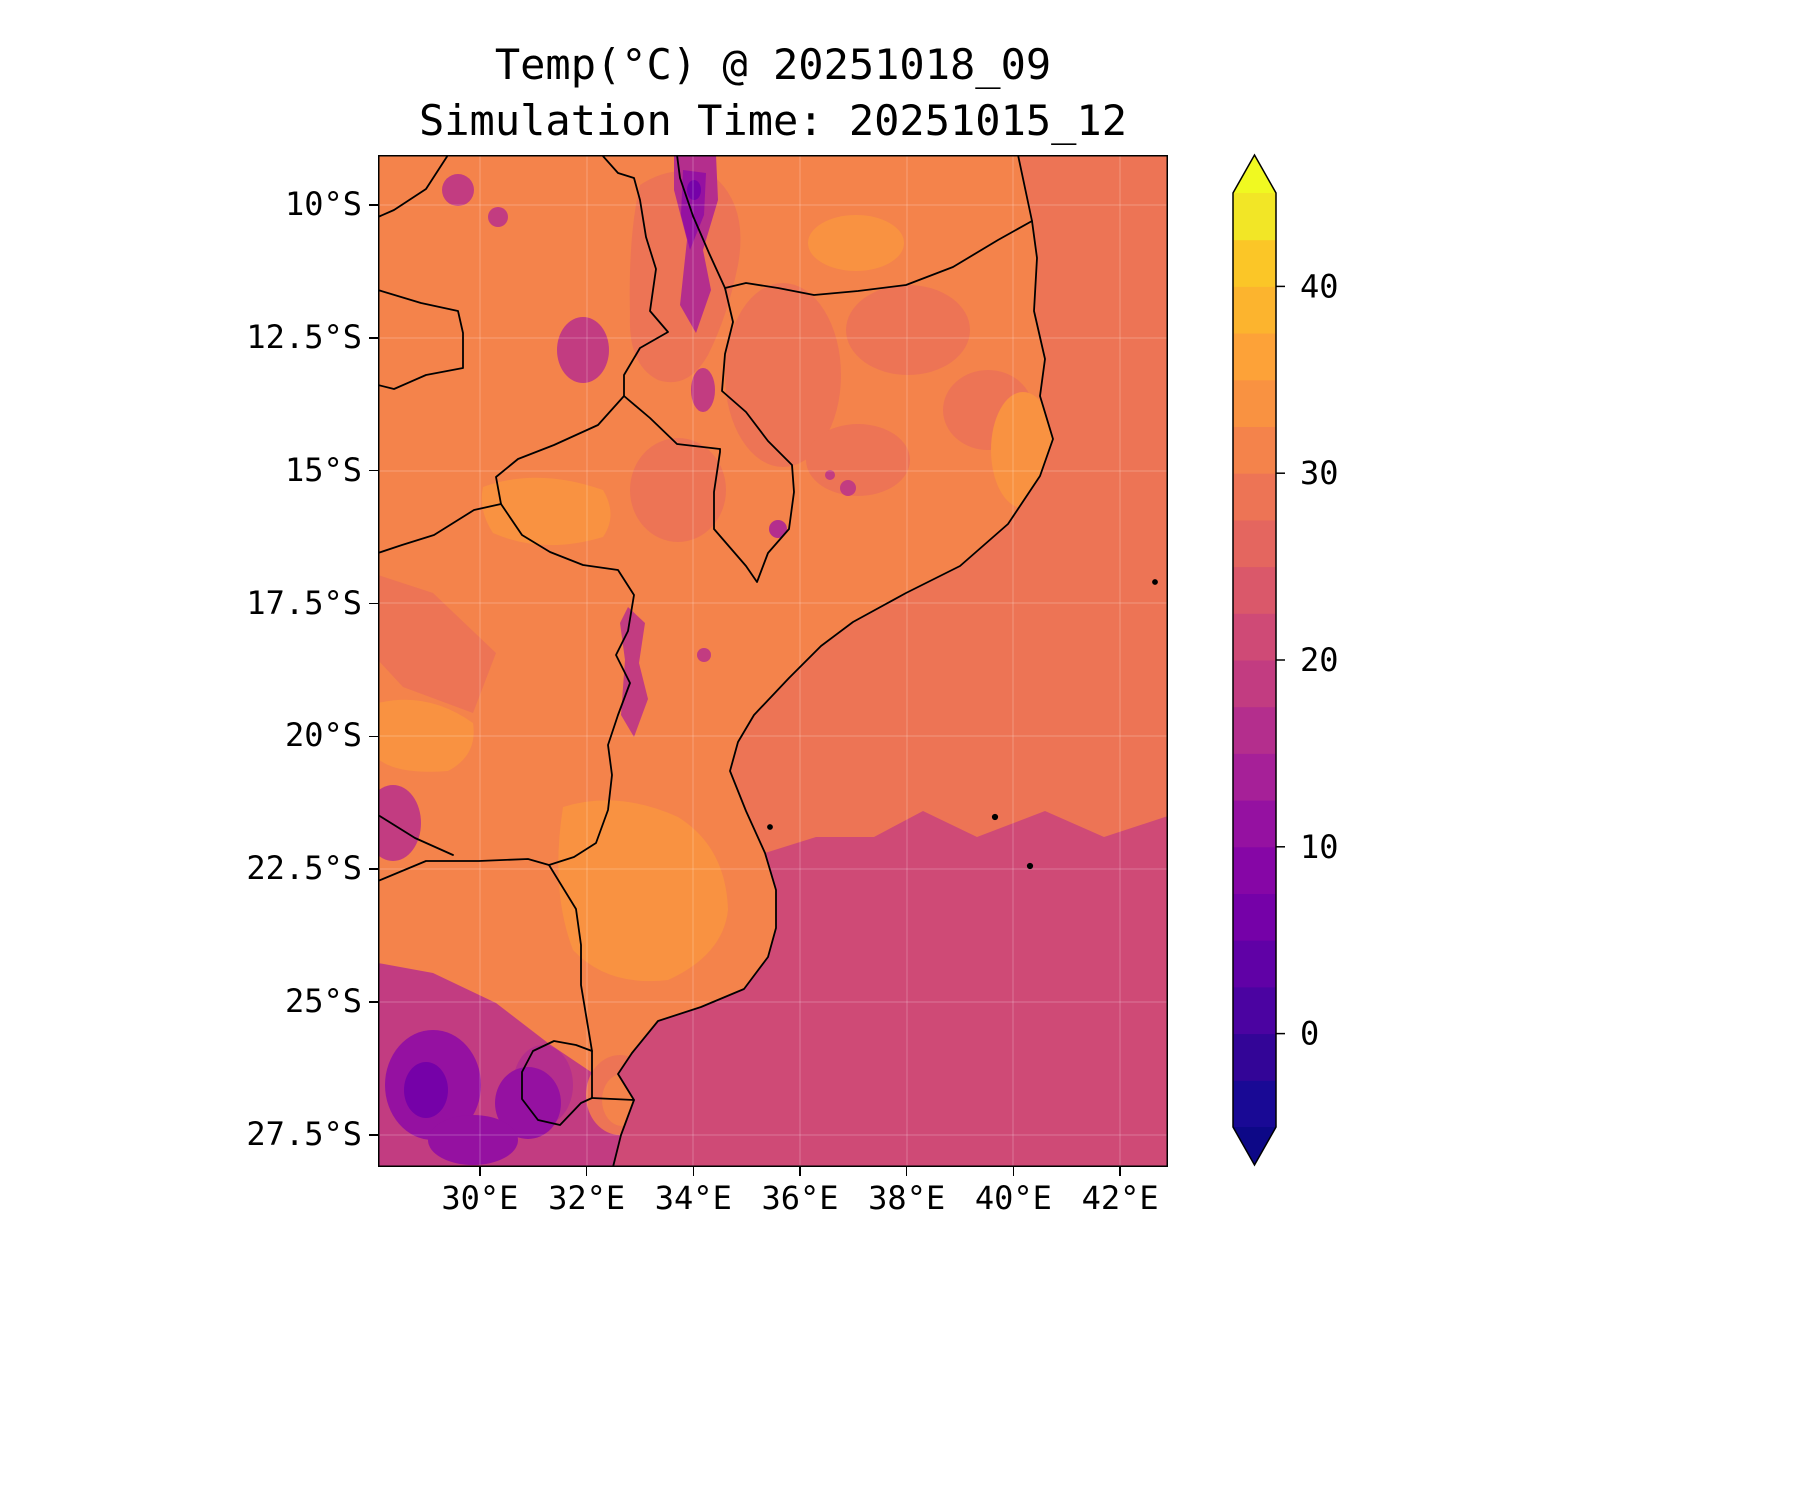 The image size is (1800, 1500). I want to click on border-zimbabwe-mozambique, so click(567, 684).